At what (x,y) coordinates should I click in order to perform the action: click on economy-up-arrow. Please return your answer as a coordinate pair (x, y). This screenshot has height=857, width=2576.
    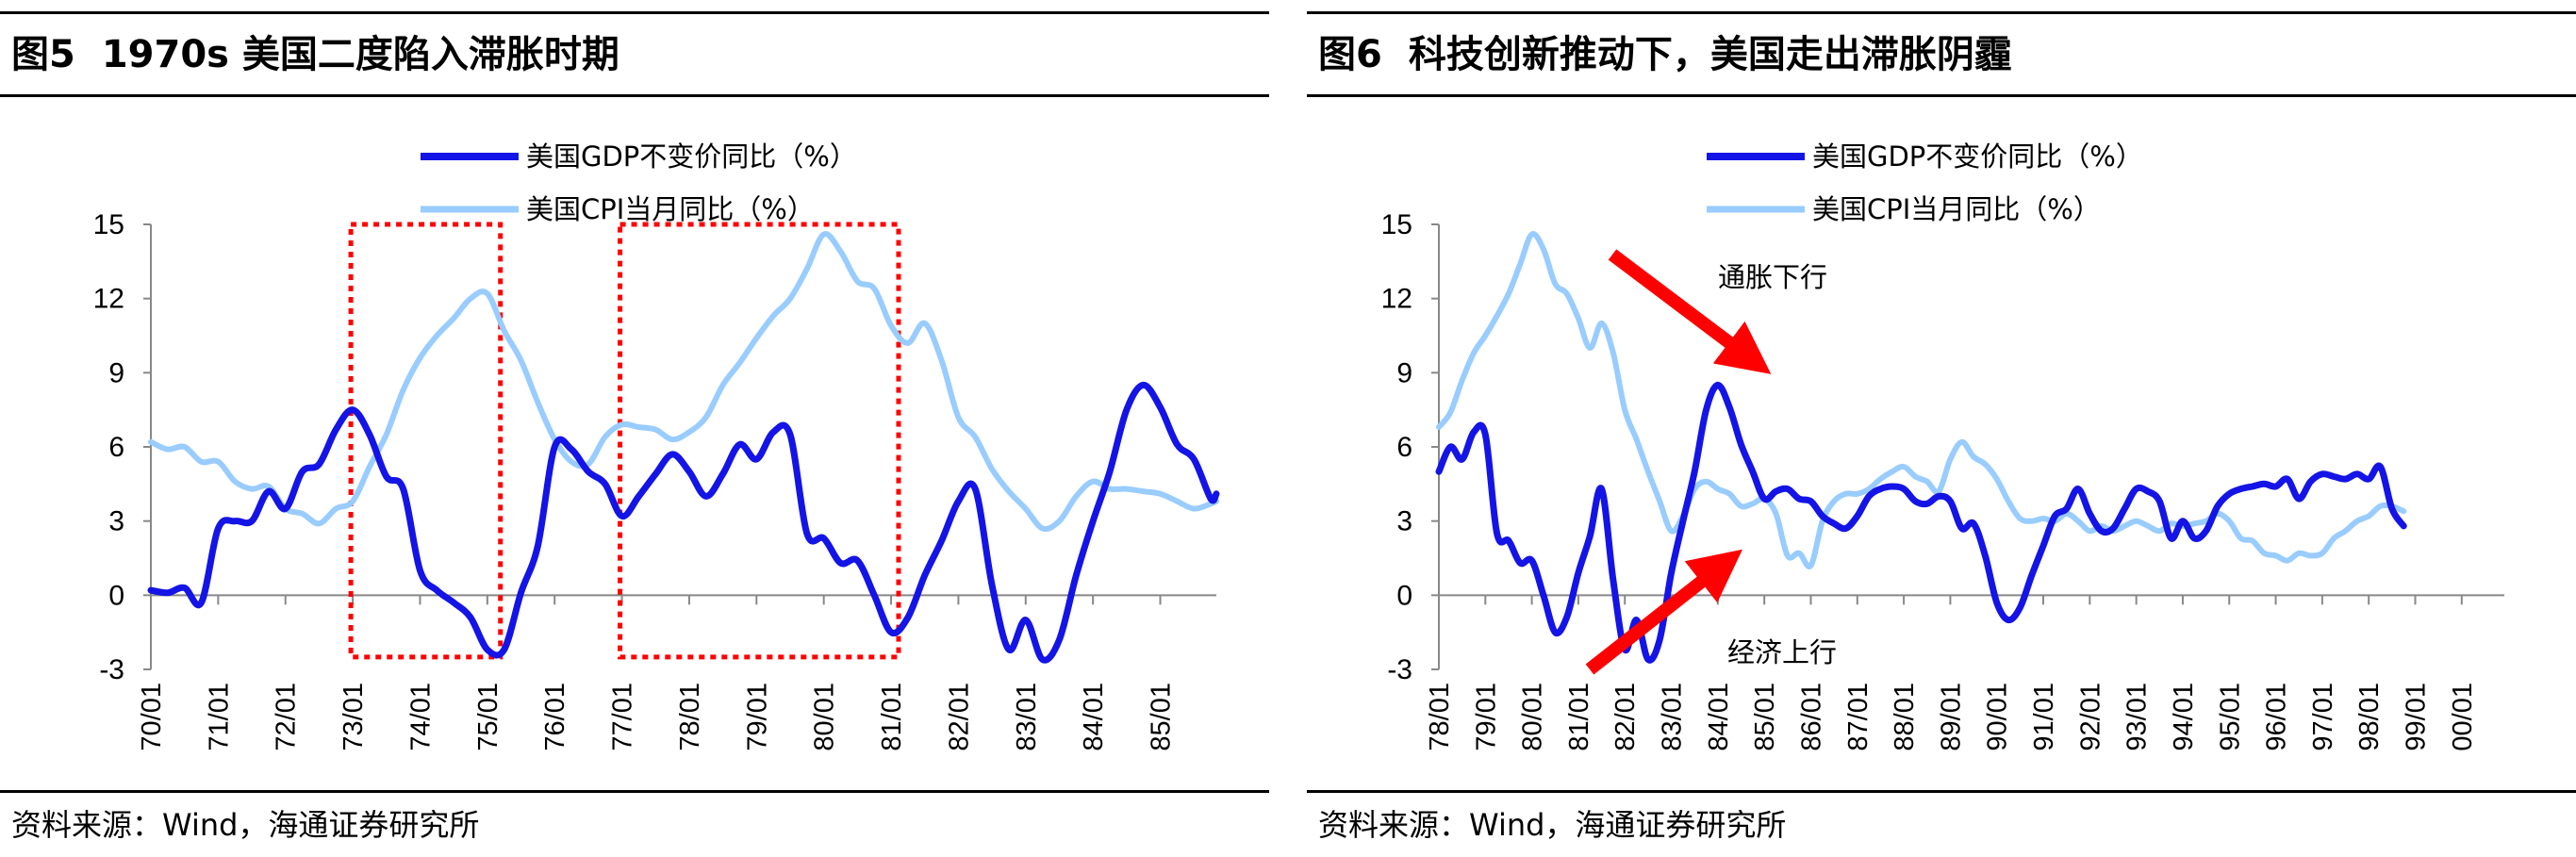
    Looking at the image, I should click on (1664, 612).